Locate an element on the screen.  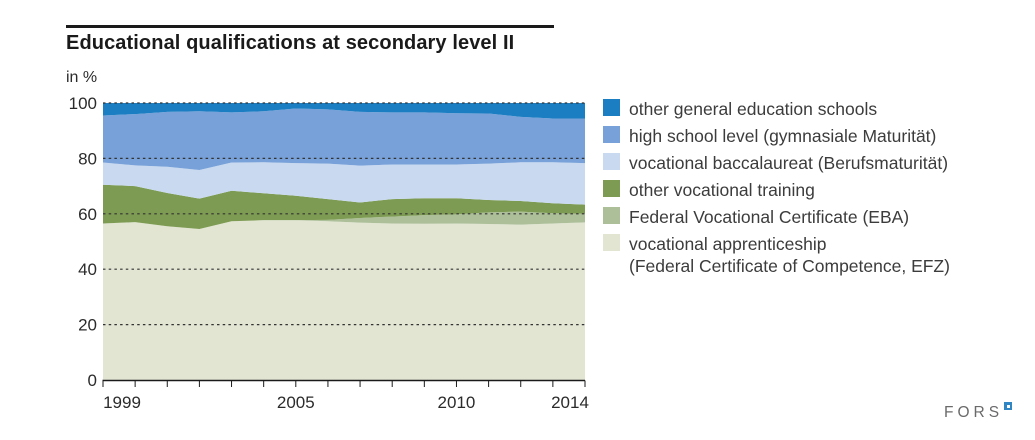
legend-item: high school level (gymnasiale Maturität) is located at coordinates (808, 136).